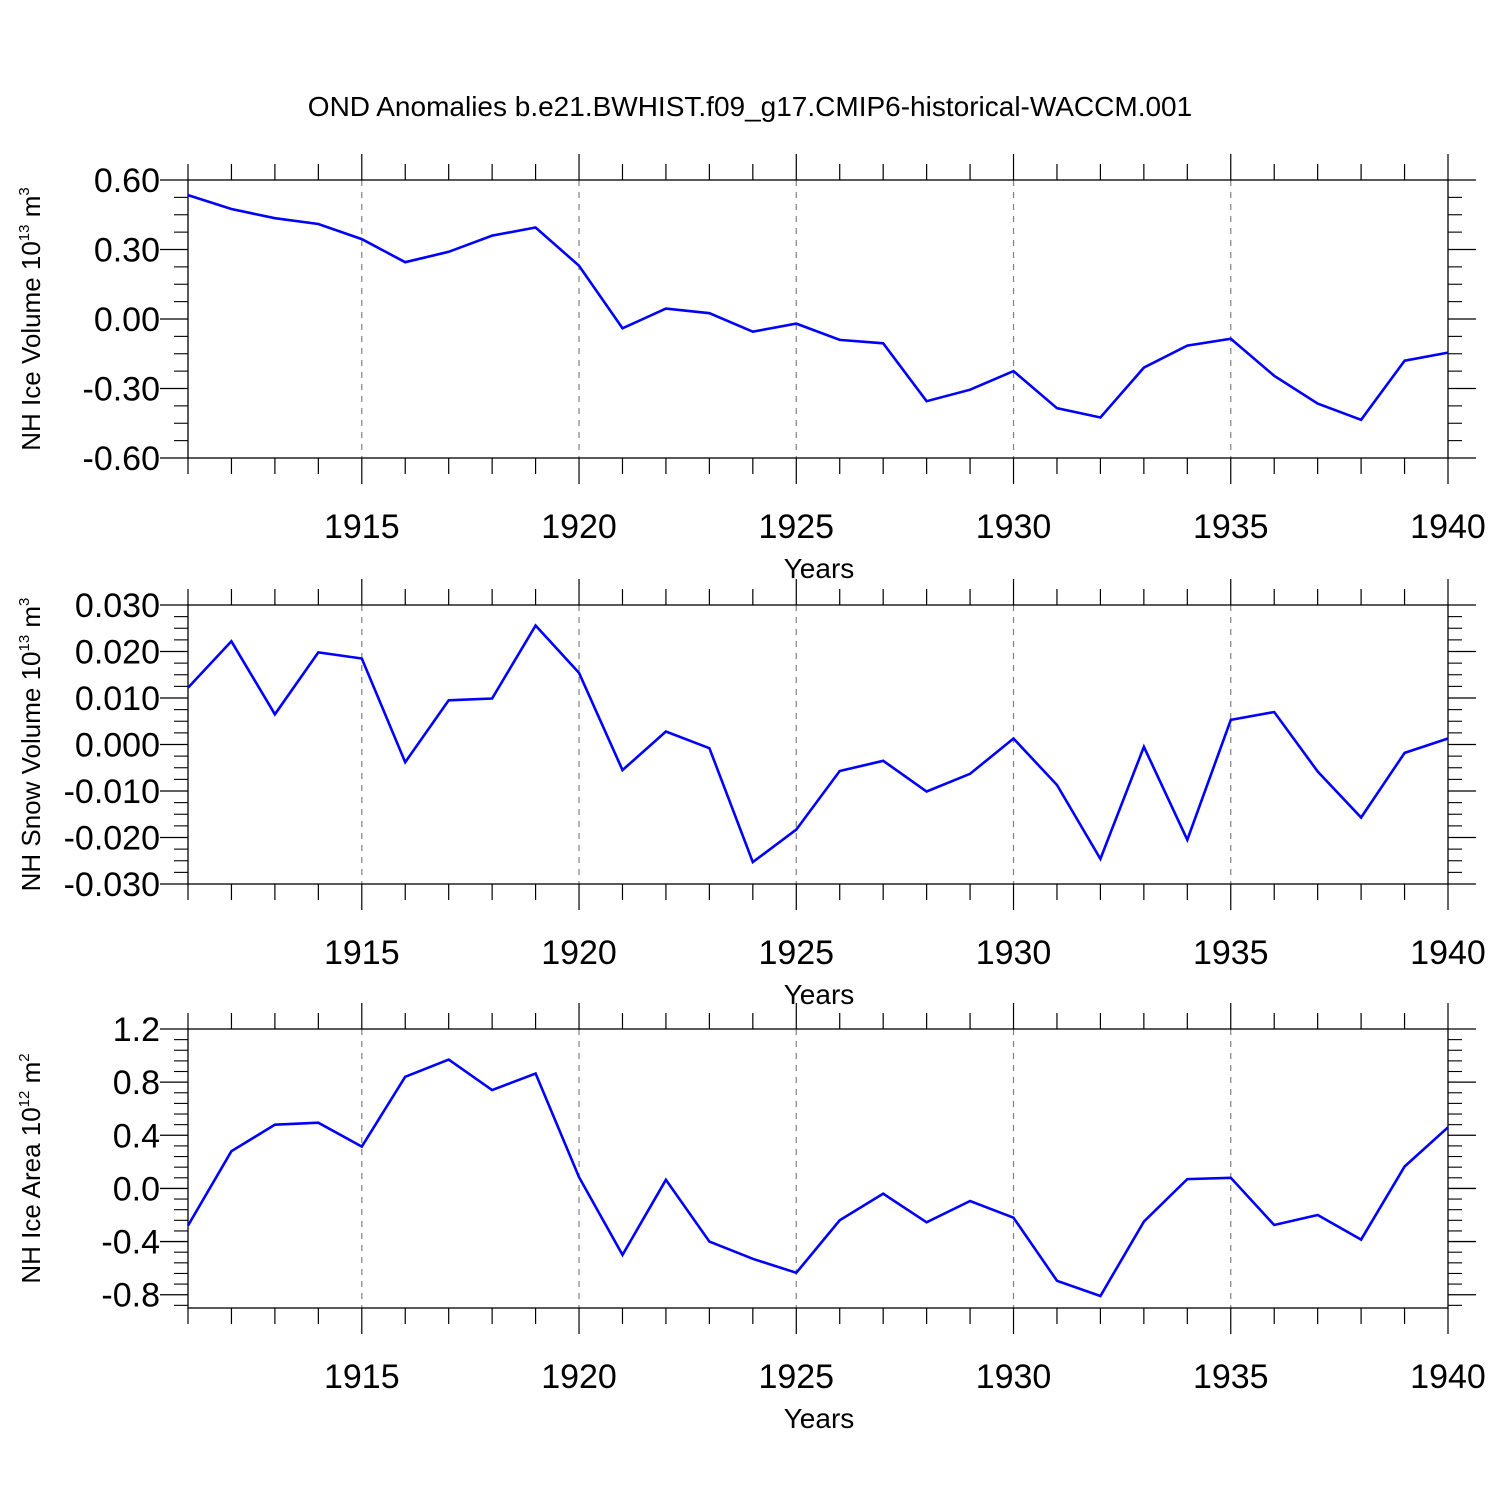  What do you see at coordinates (130, 1243) in the screenshot?
I see `y-tick-label: -0.4` at bounding box center [130, 1243].